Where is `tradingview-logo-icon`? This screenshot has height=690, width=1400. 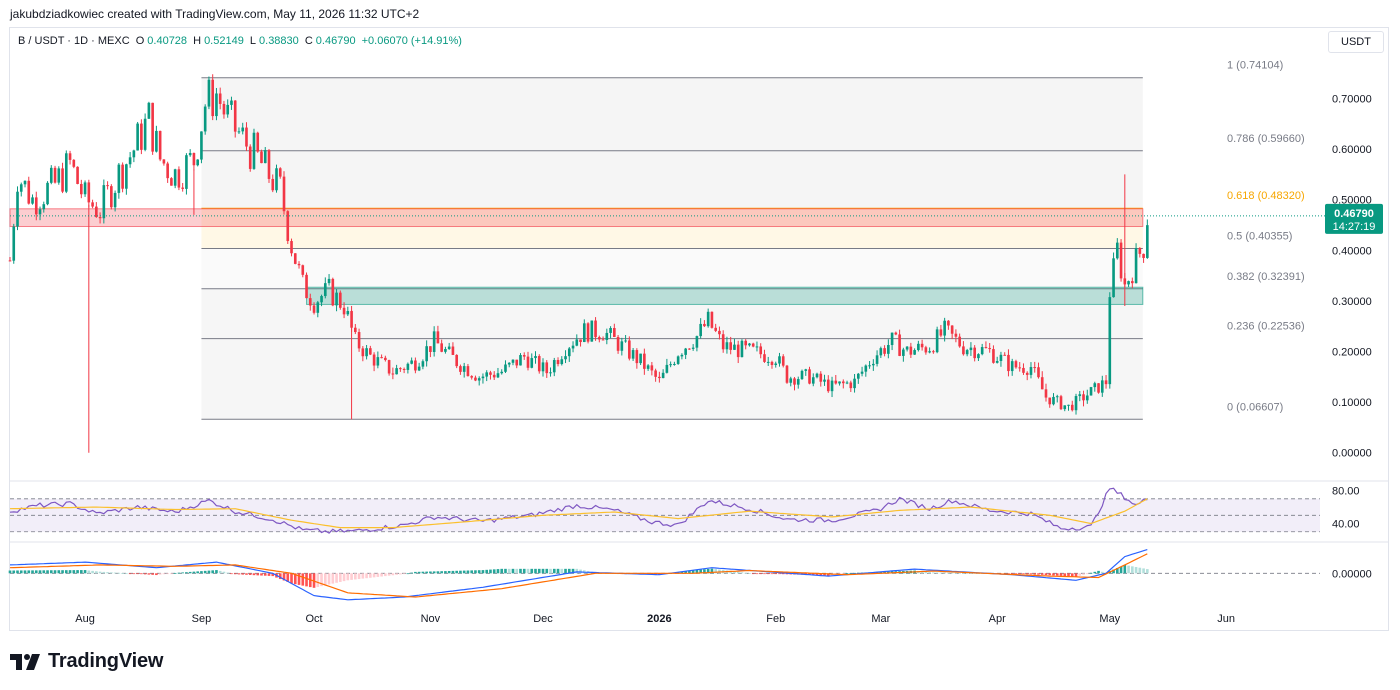
tradingview-logo-icon is located at coordinates (25, 661).